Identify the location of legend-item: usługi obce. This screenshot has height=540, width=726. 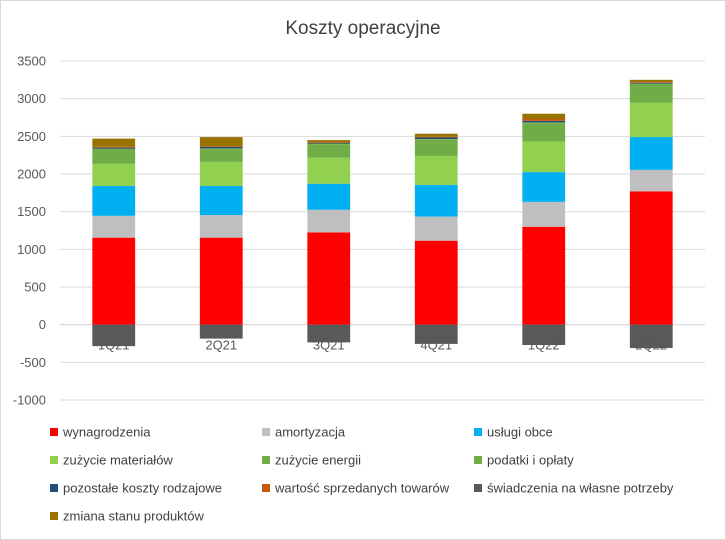
(513, 432).